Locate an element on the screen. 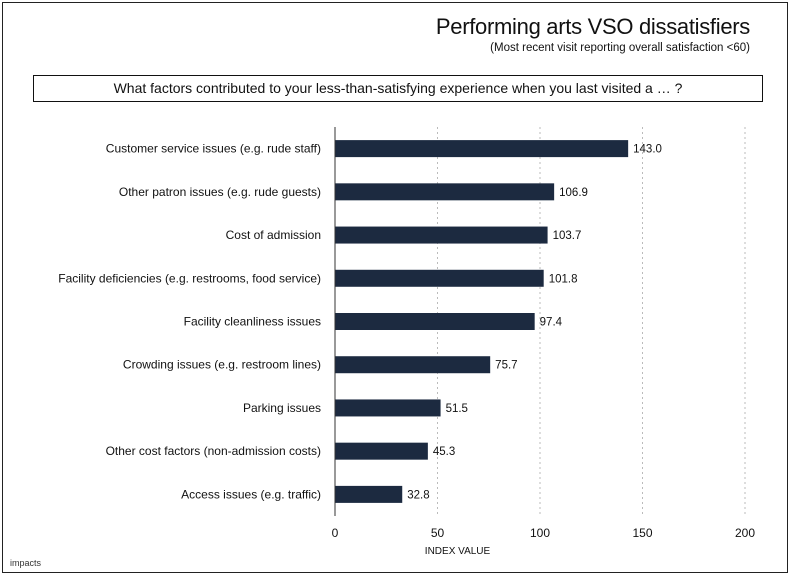 Image resolution: width=792 pixels, height=576 pixels. category-label: Other cost factors (non-admission costs) is located at coordinates (213, 451).